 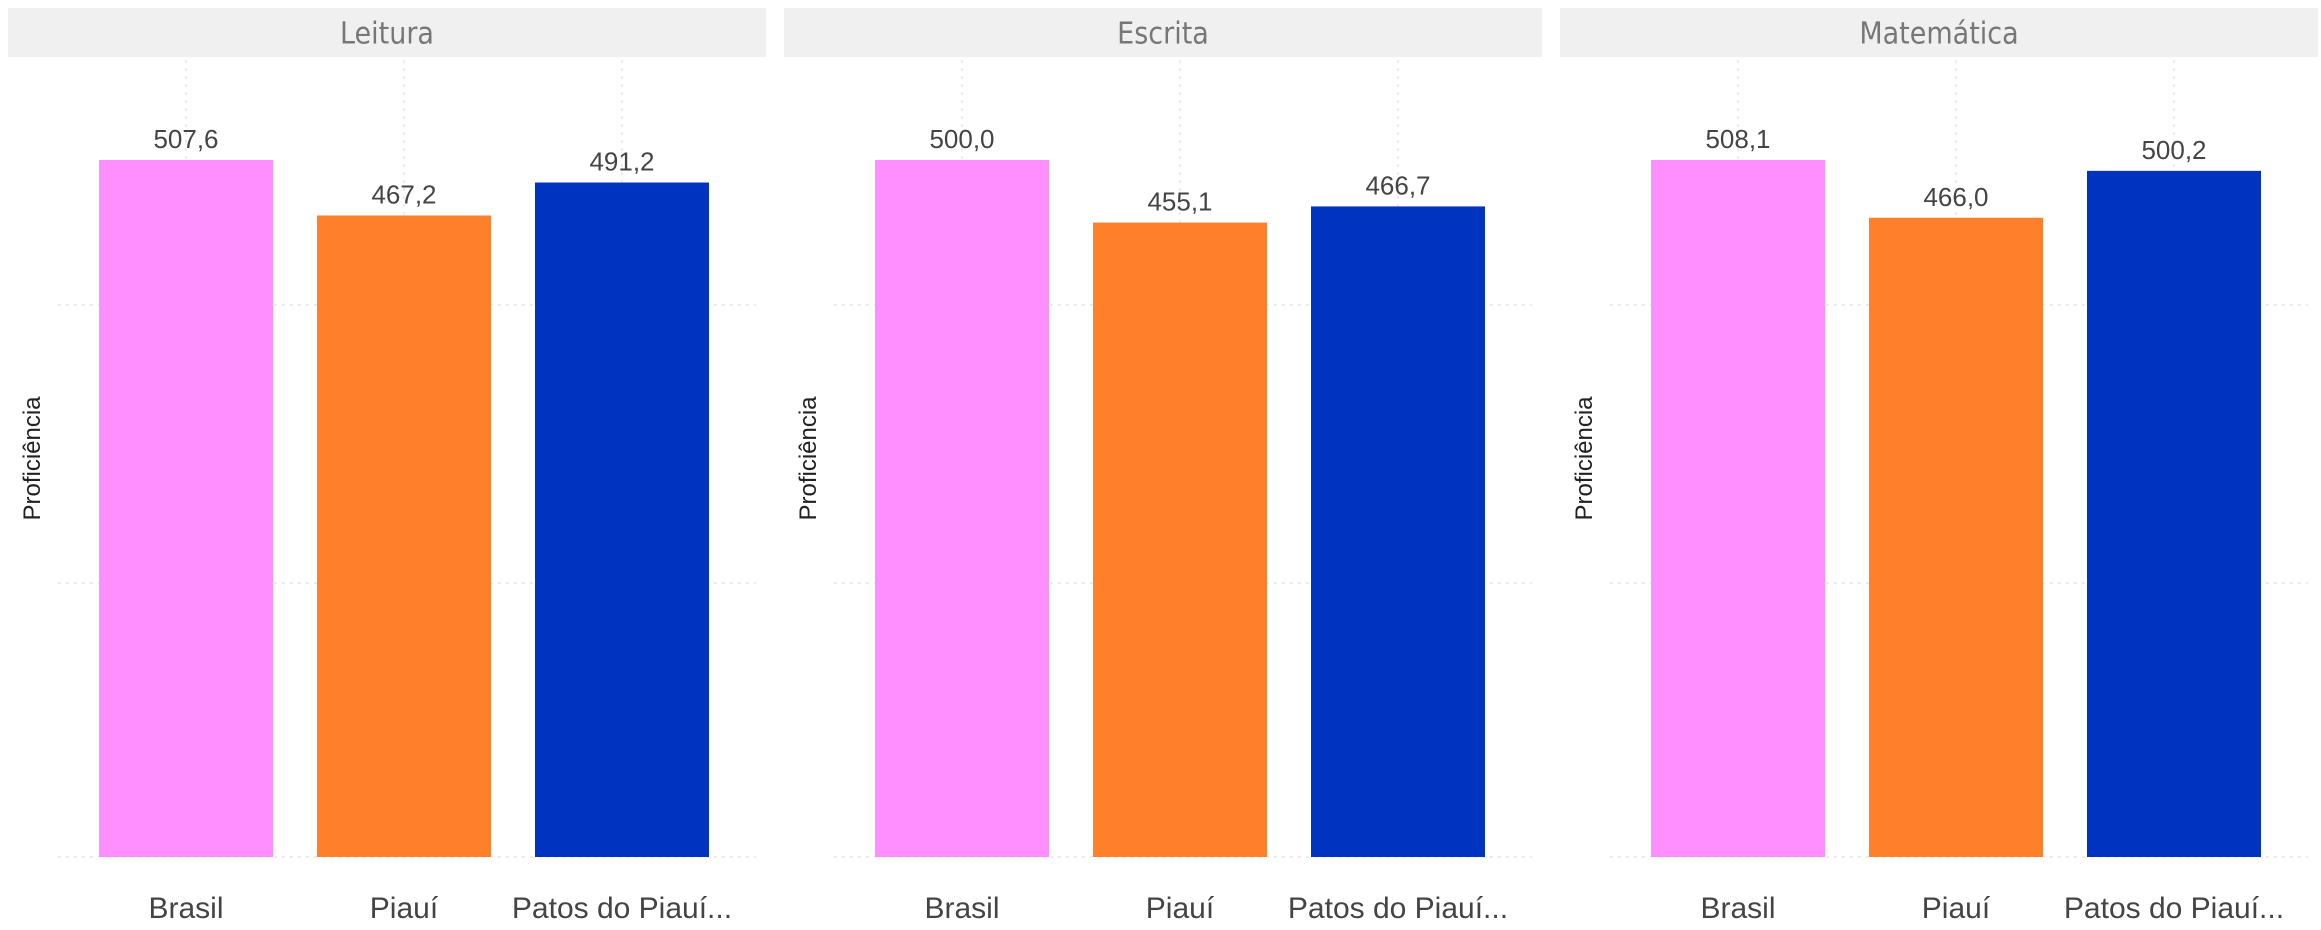 What do you see at coordinates (1737, 139) in the screenshot?
I see `bar-value-label: 508,1` at bounding box center [1737, 139].